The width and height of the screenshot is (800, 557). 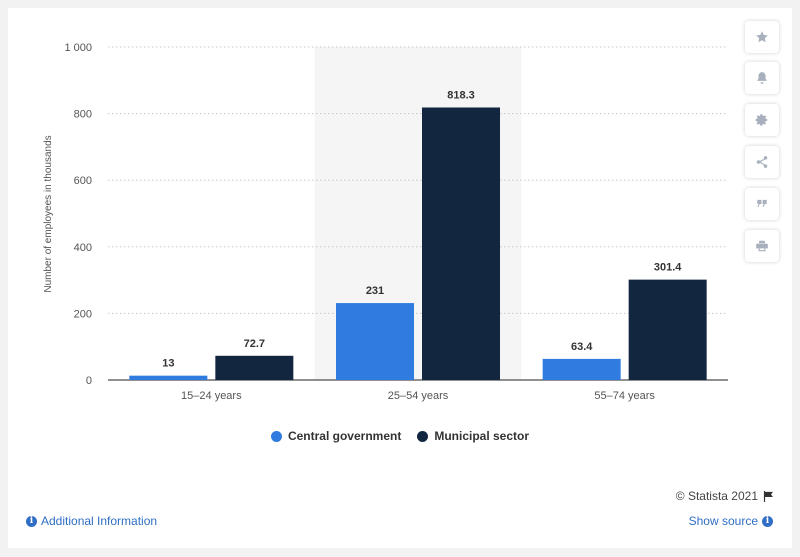 I want to click on notification-button, so click(x=762, y=78).